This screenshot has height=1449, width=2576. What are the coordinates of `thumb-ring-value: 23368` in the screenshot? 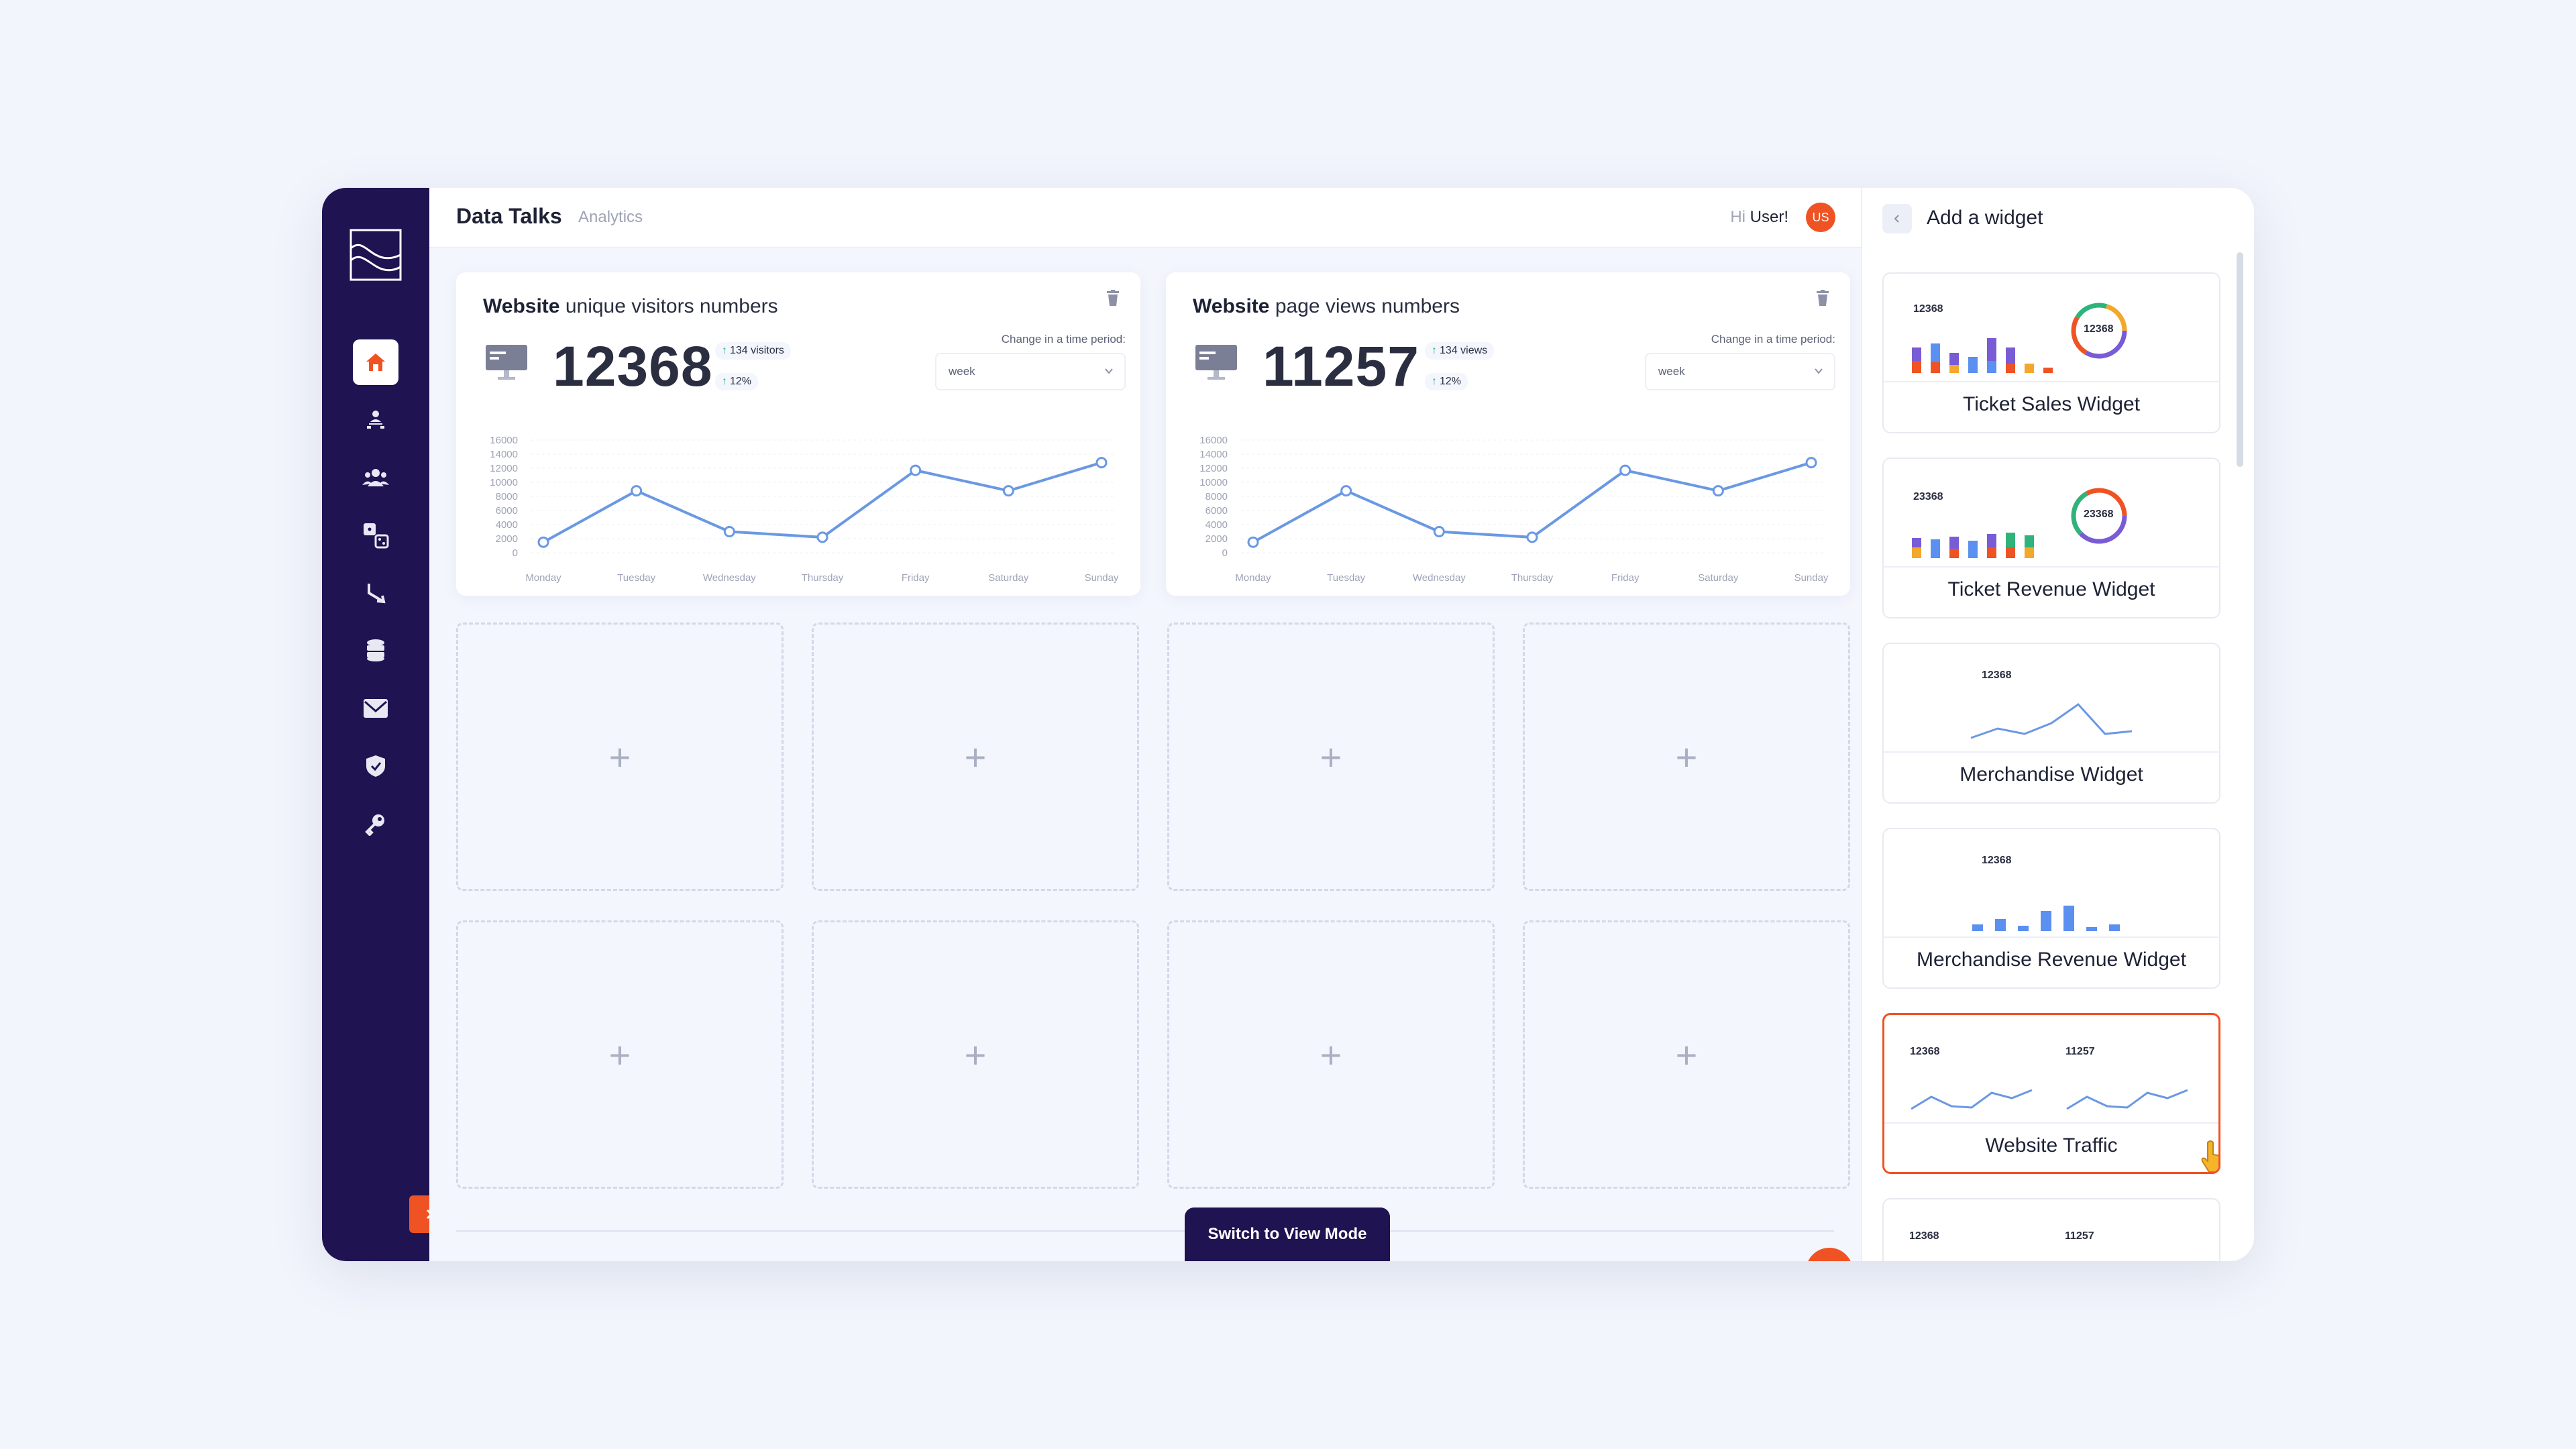 It's located at (2099, 514).